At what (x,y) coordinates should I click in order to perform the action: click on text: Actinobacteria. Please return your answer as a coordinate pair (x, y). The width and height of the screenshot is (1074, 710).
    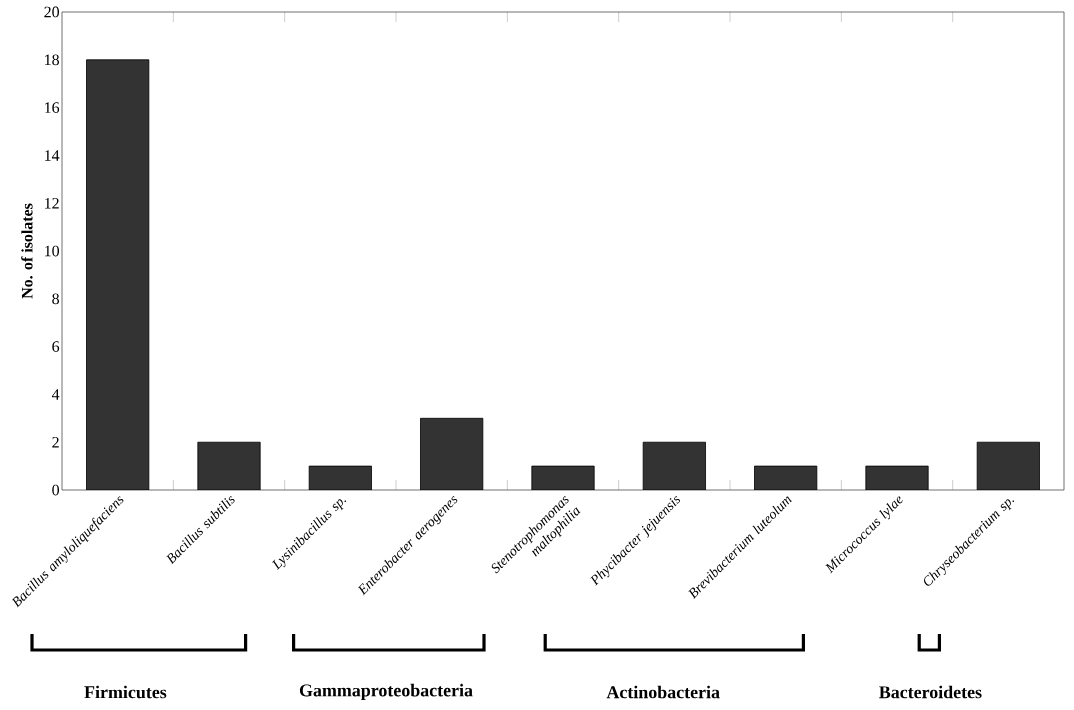
    Looking at the image, I should click on (663, 692).